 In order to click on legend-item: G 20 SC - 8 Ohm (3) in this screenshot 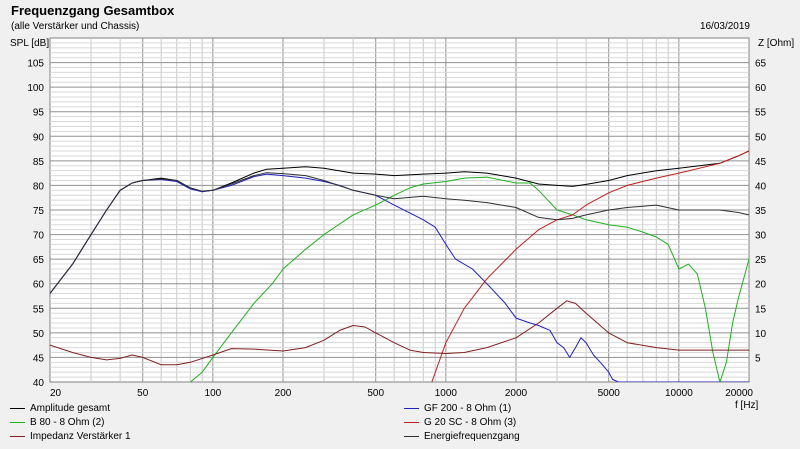, I will do `click(460, 422)`.